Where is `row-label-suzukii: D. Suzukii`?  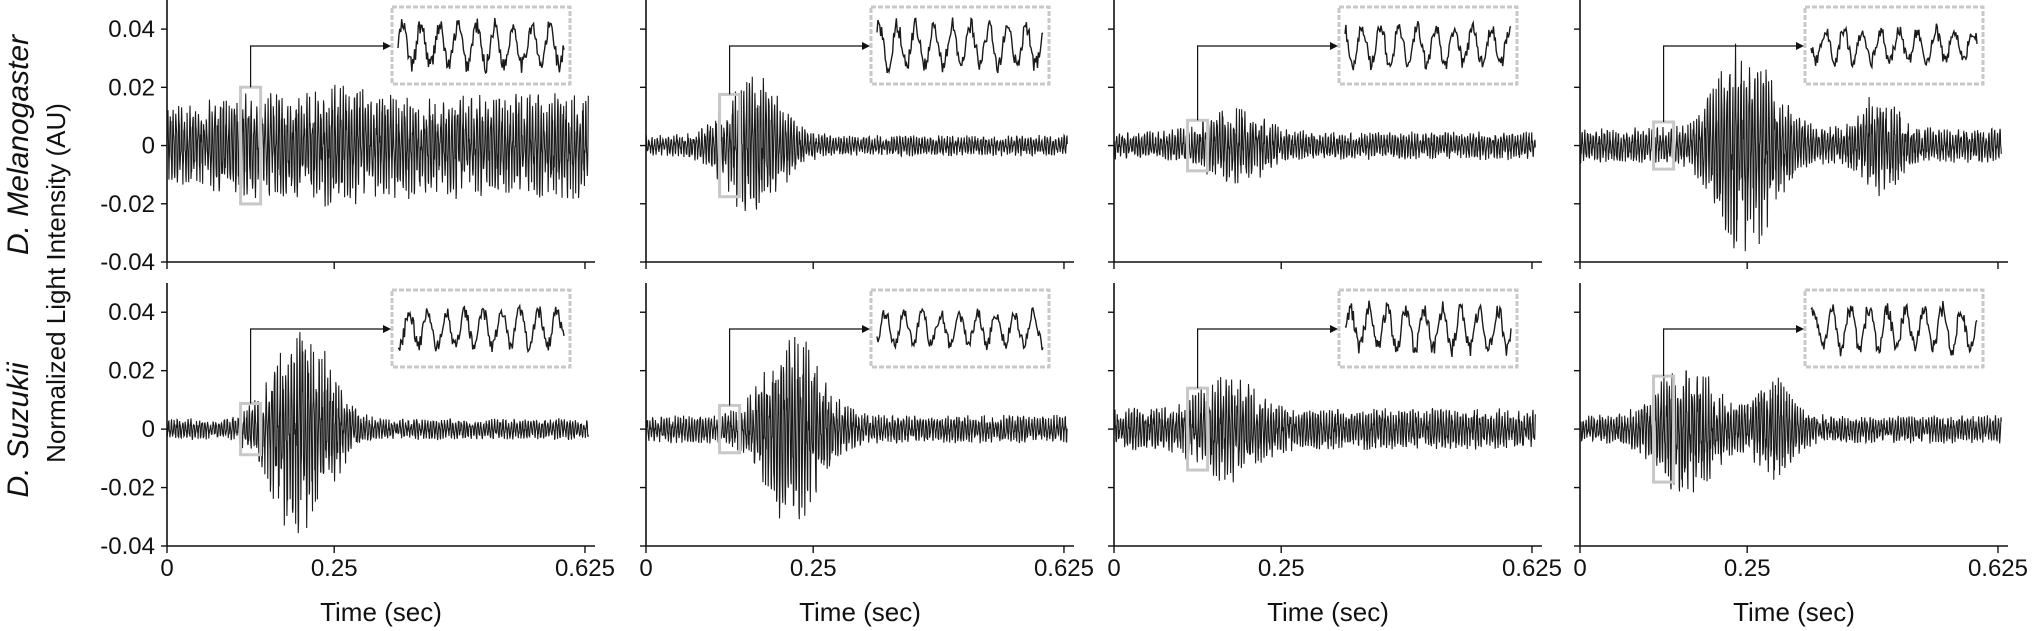
row-label-suzukii: D. Suzukii is located at coordinates (18, 429).